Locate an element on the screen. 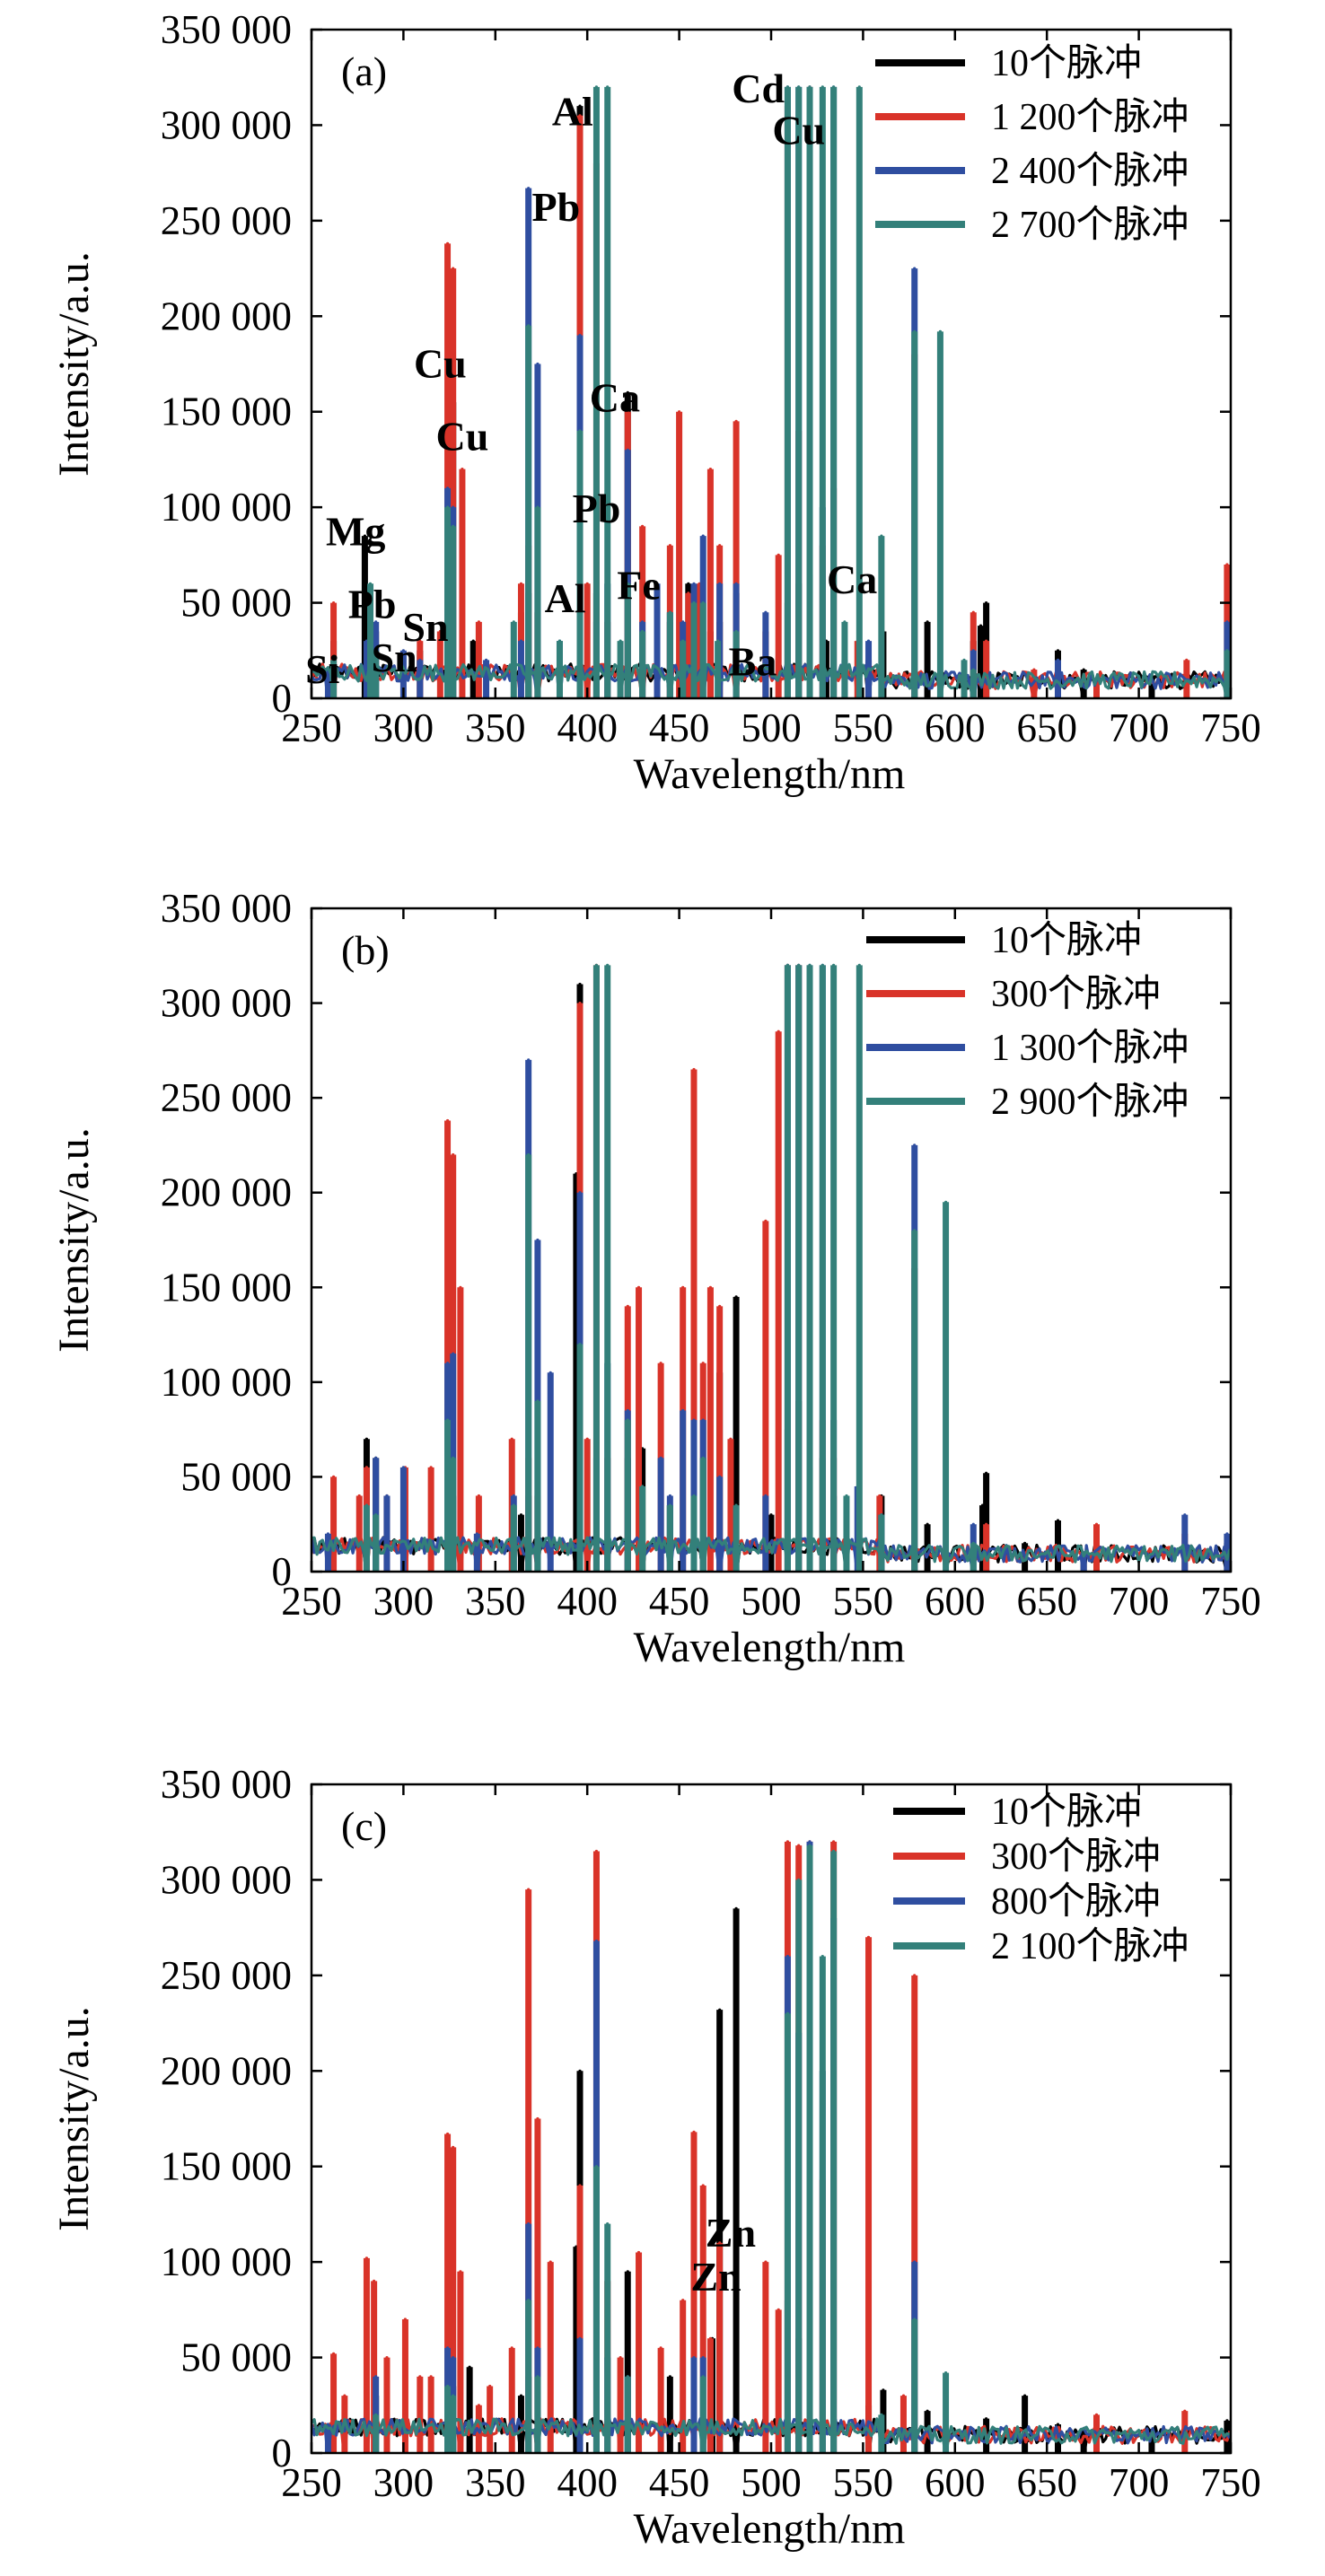 The width and height of the screenshot is (1325, 2576). element-annotation: Mg is located at coordinates (356, 532).